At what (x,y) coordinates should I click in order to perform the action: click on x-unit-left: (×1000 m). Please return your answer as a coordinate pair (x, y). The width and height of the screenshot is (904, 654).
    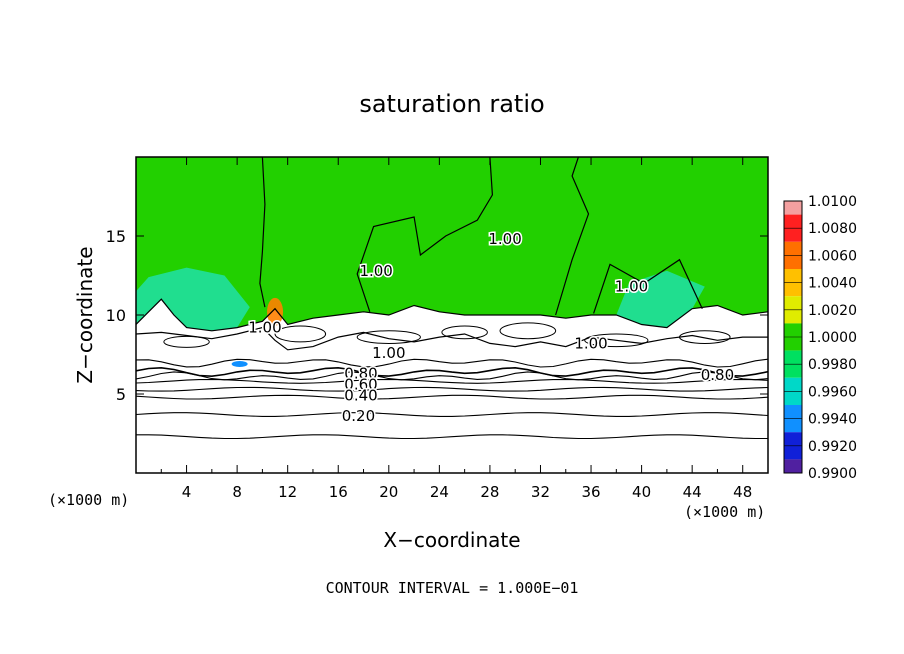
    Looking at the image, I should click on (88, 500).